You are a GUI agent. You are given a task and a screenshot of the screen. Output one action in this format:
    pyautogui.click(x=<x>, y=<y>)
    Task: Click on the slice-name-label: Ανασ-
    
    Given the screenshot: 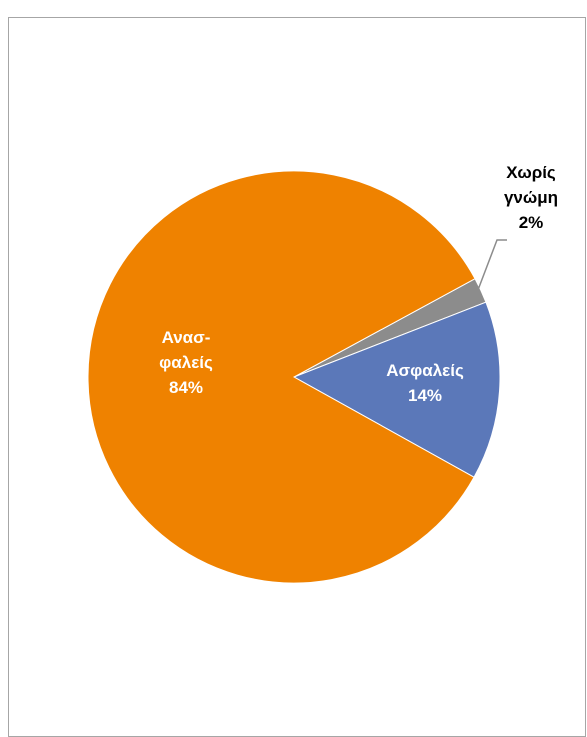 What is the action you would take?
    pyautogui.click(x=186, y=337)
    